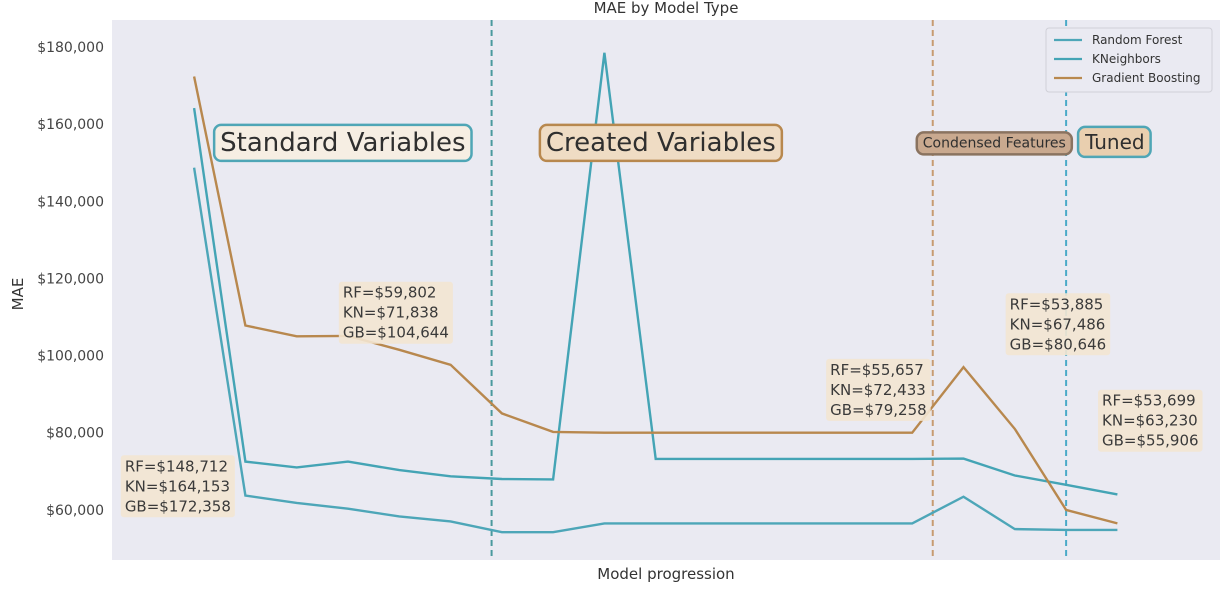  Describe the element at coordinates (18, 294) in the screenshot. I see `y-axis-label: MAE` at that location.